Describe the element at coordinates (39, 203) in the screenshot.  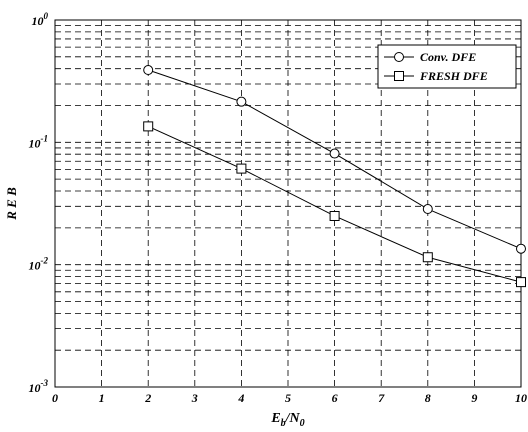
I see `y-tick-labels: 10⁰ 10⁻¹ 10⁻² 10⁻³` at that location.